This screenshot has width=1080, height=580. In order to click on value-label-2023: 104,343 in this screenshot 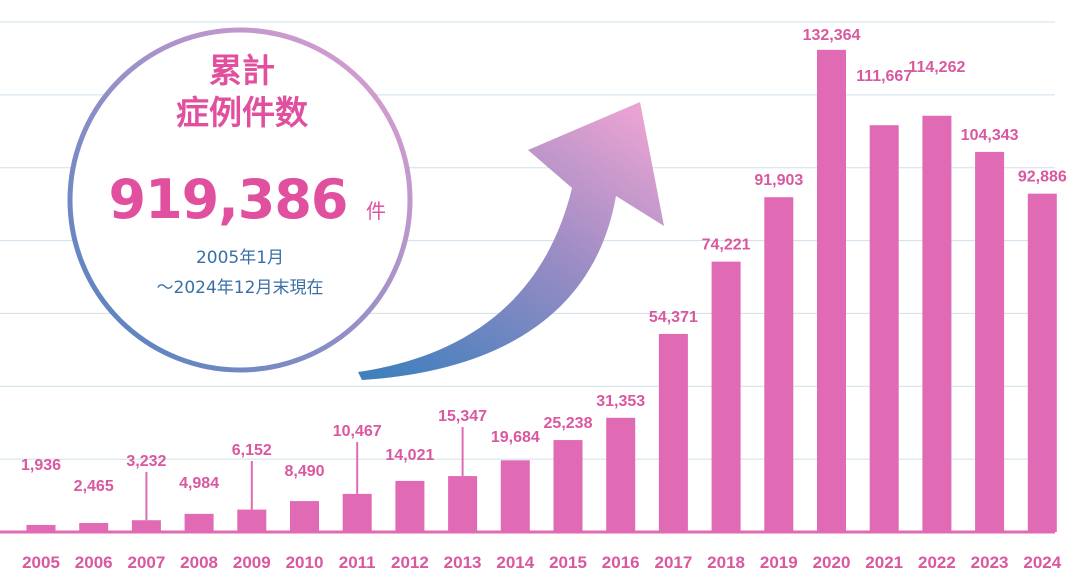, I will do `click(990, 135)`.